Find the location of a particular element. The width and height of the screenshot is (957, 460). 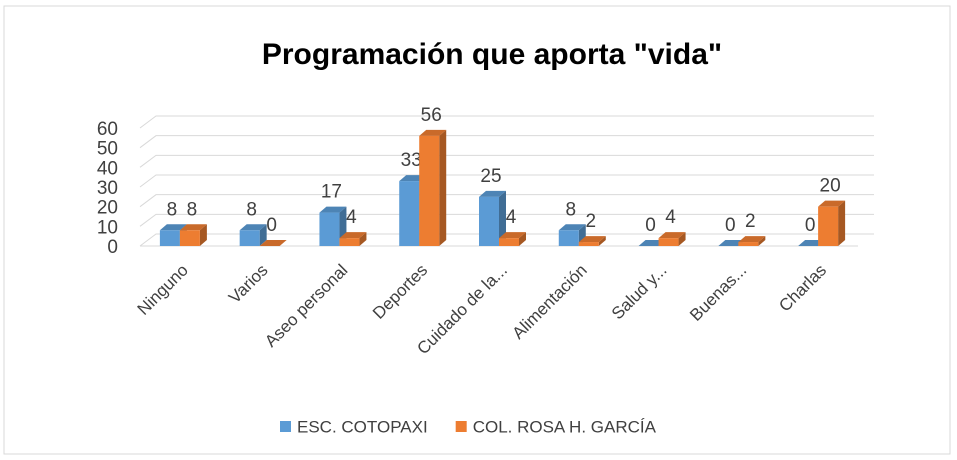

y-tick-label: 60 is located at coordinates (107, 129).